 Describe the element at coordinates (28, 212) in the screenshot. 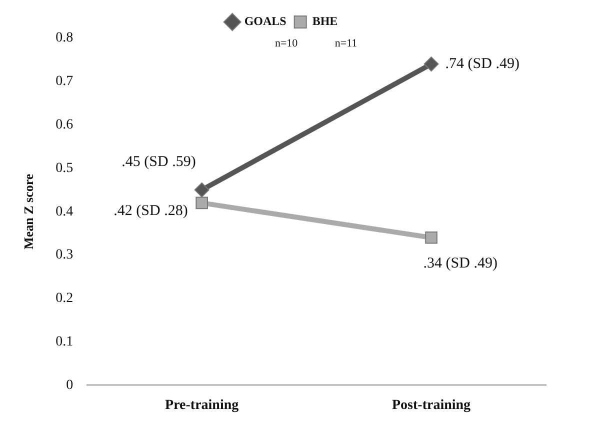

I see `y-axis-title: Mean Z score` at that location.